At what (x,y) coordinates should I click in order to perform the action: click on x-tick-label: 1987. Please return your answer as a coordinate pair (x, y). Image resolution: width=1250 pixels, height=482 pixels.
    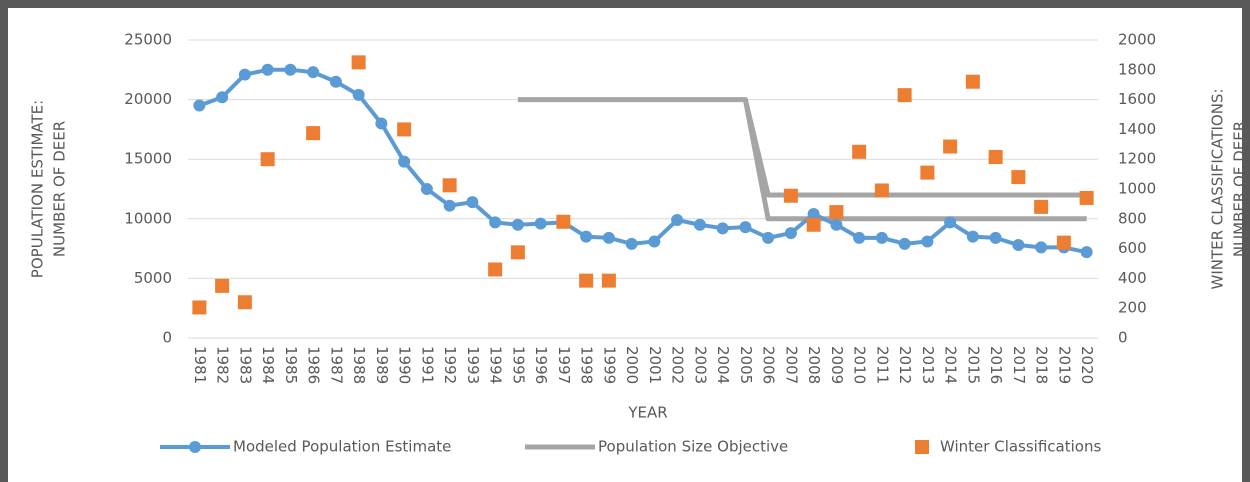
    Looking at the image, I should click on (336, 365).